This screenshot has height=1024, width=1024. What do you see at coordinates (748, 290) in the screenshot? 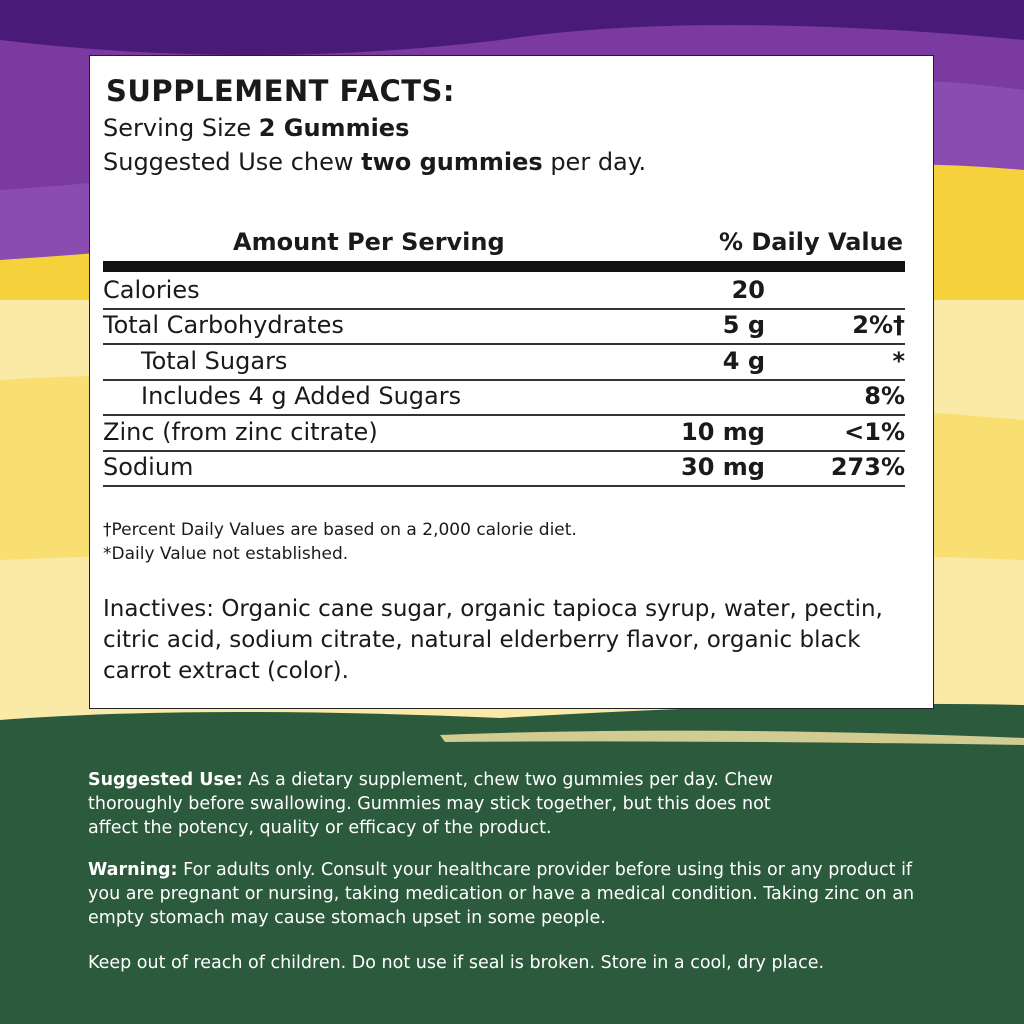
I see `nutrient-amount: 20` at bounding box center [748, 290].